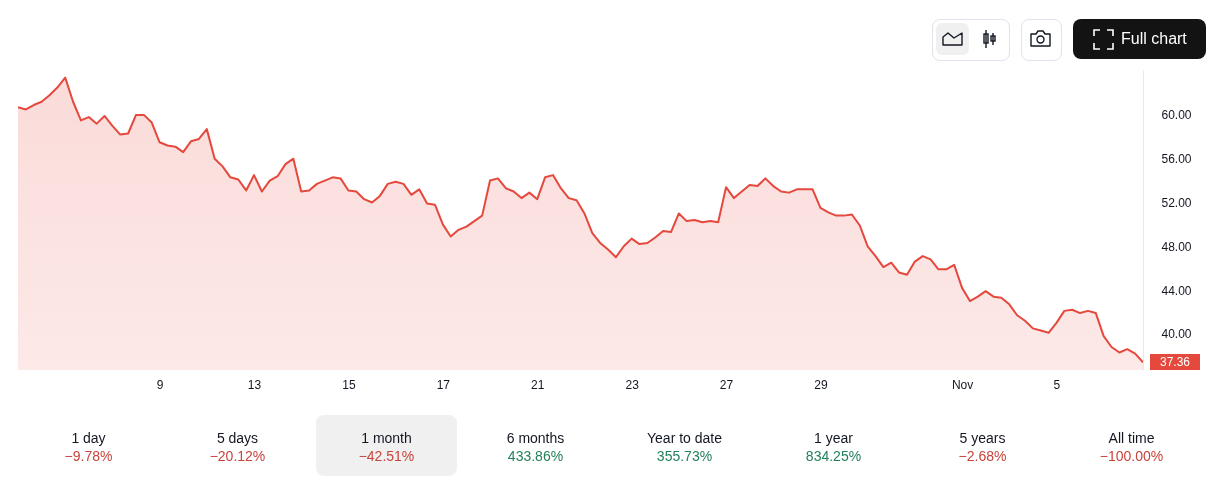  I want to click on text: 5 days, so click(237, 438).